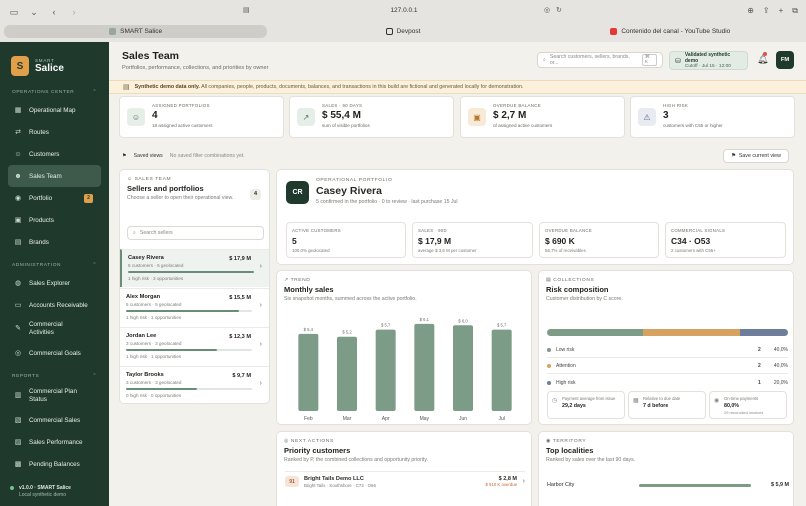  What do you see at coordinates (766, 10) in the screenshot?
I see `share-icon: ⇪` at bounding box center [766, 10].